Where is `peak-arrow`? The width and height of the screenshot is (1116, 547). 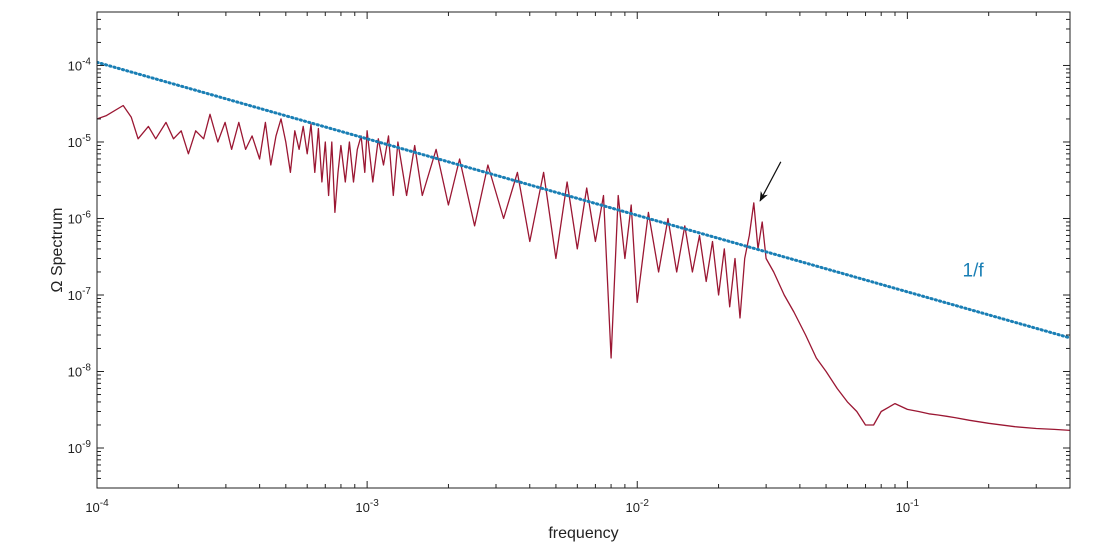
peak-arrow is located at coordinates (770, 181).